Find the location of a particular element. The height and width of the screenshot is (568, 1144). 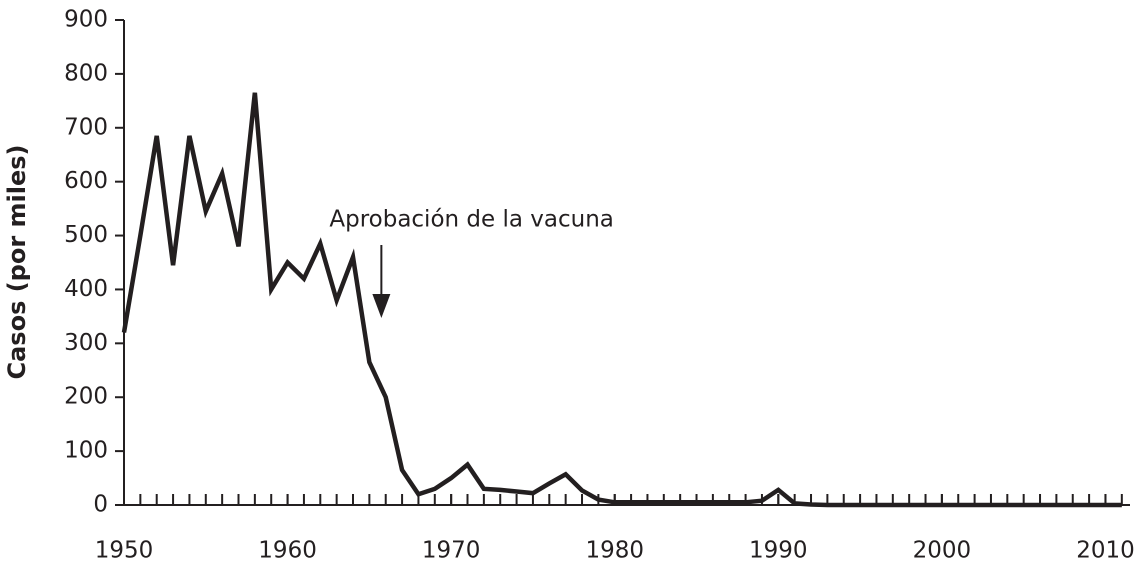

x-tick-label: 1970 is located at coordinates (451, 551).